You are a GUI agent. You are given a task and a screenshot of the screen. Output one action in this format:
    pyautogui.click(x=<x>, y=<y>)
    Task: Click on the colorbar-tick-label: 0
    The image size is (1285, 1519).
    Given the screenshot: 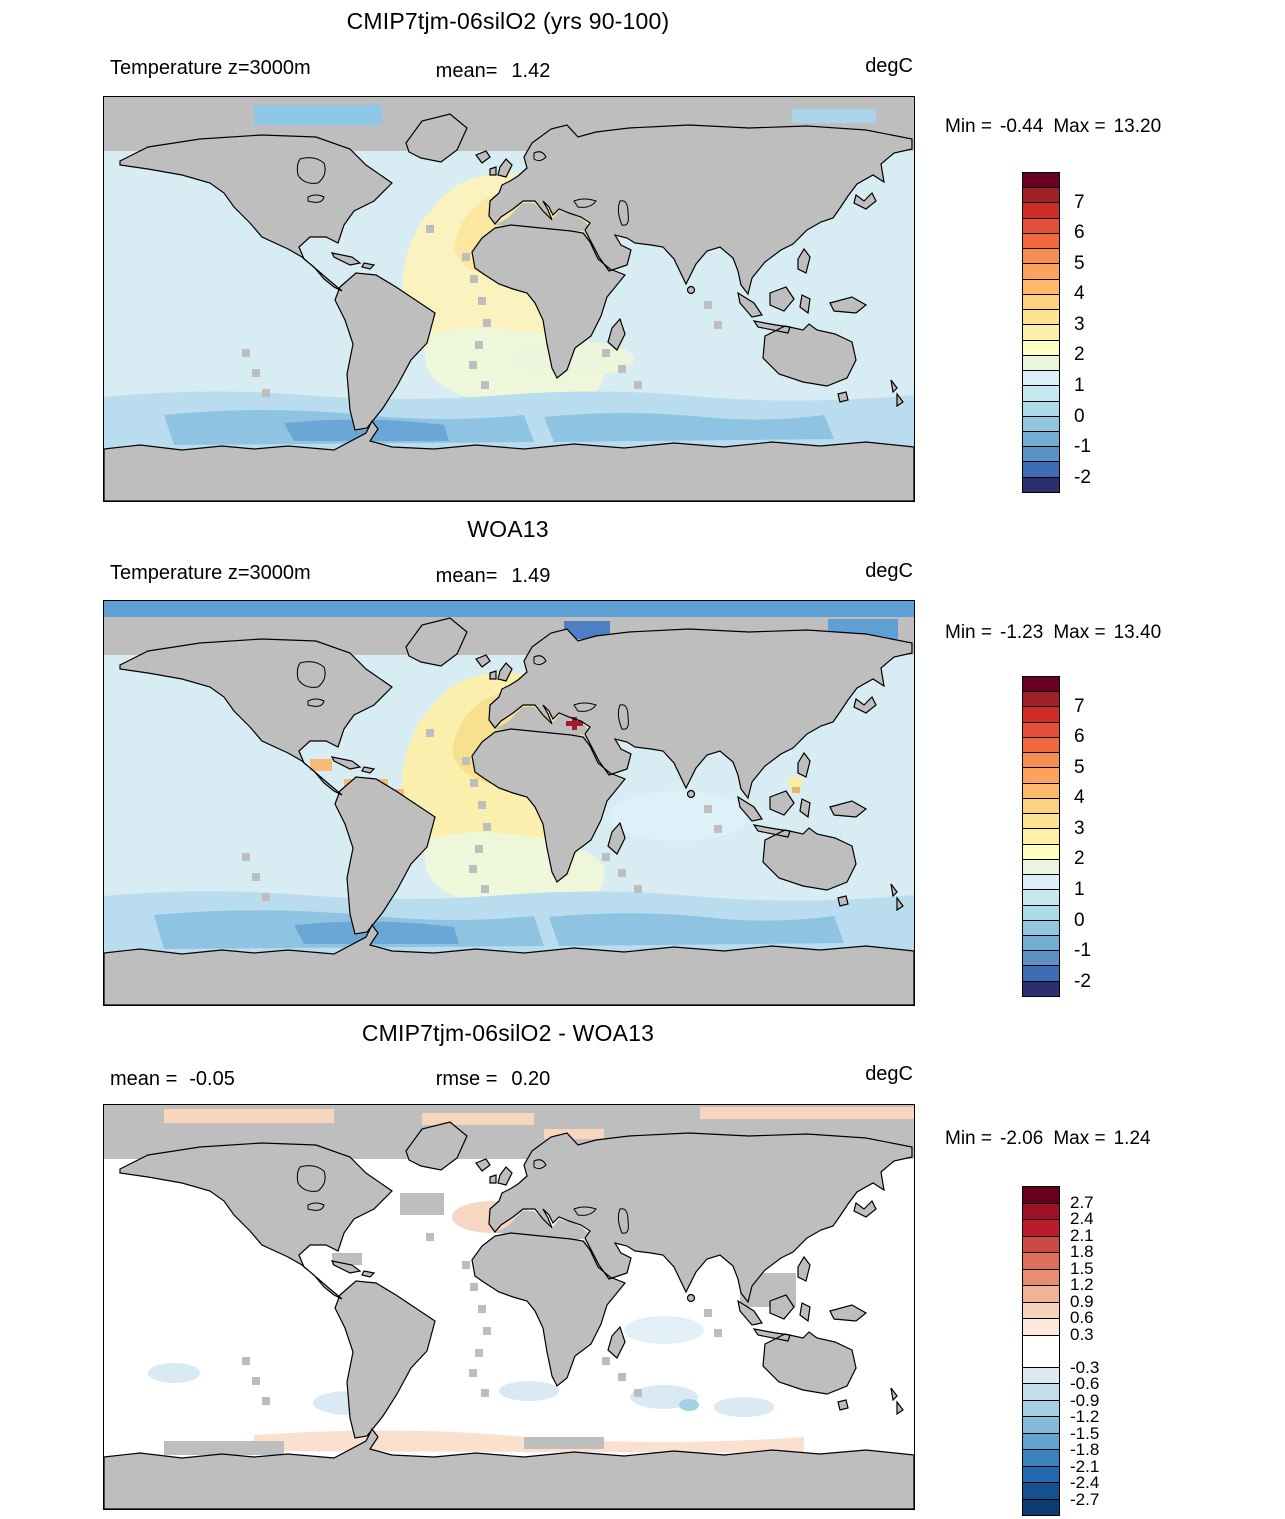 What is the action you would take?
    pyautogui.click(x=1079, y=920)
    